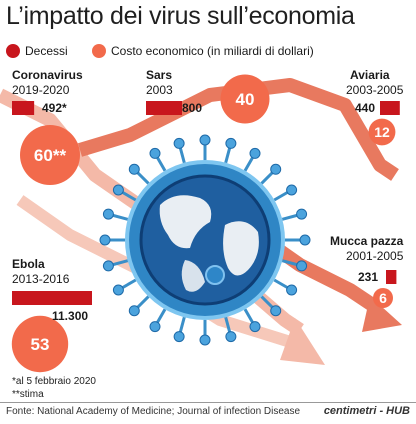 This screenshot has height=424, width=416. Describe the element at coordinates (54, 108) in the screenshot. I see `deaths-value-coronavirus: 492*` at that location.